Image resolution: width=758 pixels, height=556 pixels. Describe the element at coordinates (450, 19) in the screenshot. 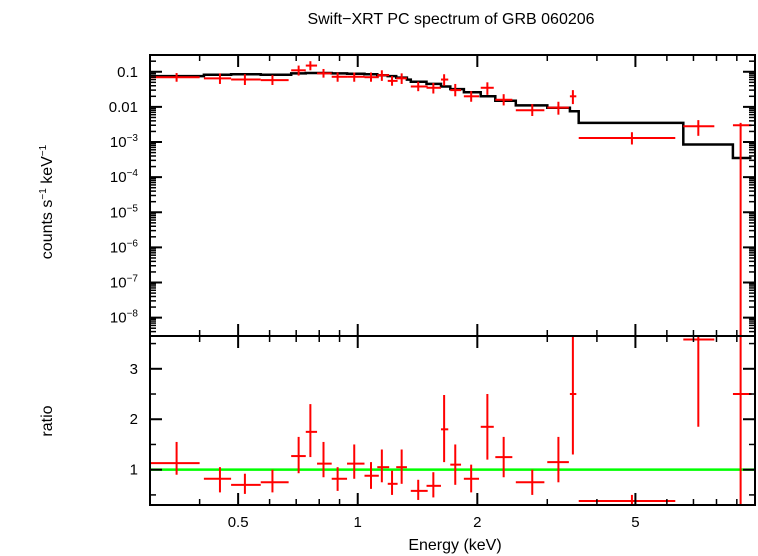

I see `chart-title: Swift−XRT PC spectrum of GRB 060206` at that location.